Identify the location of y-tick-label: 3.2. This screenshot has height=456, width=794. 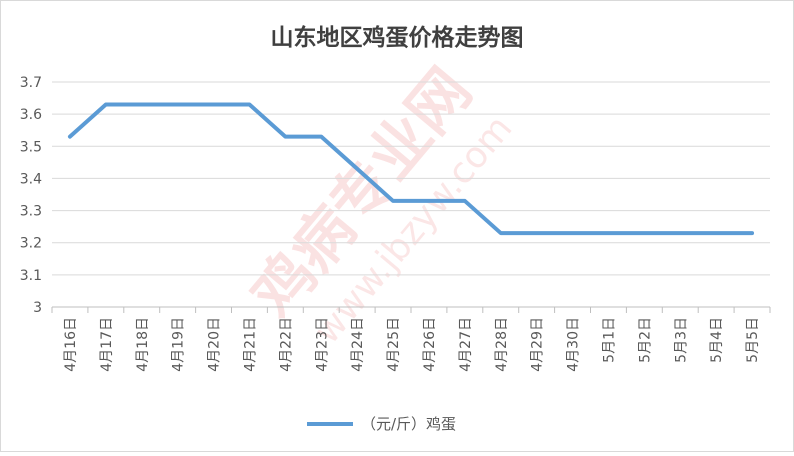
(31, 244).